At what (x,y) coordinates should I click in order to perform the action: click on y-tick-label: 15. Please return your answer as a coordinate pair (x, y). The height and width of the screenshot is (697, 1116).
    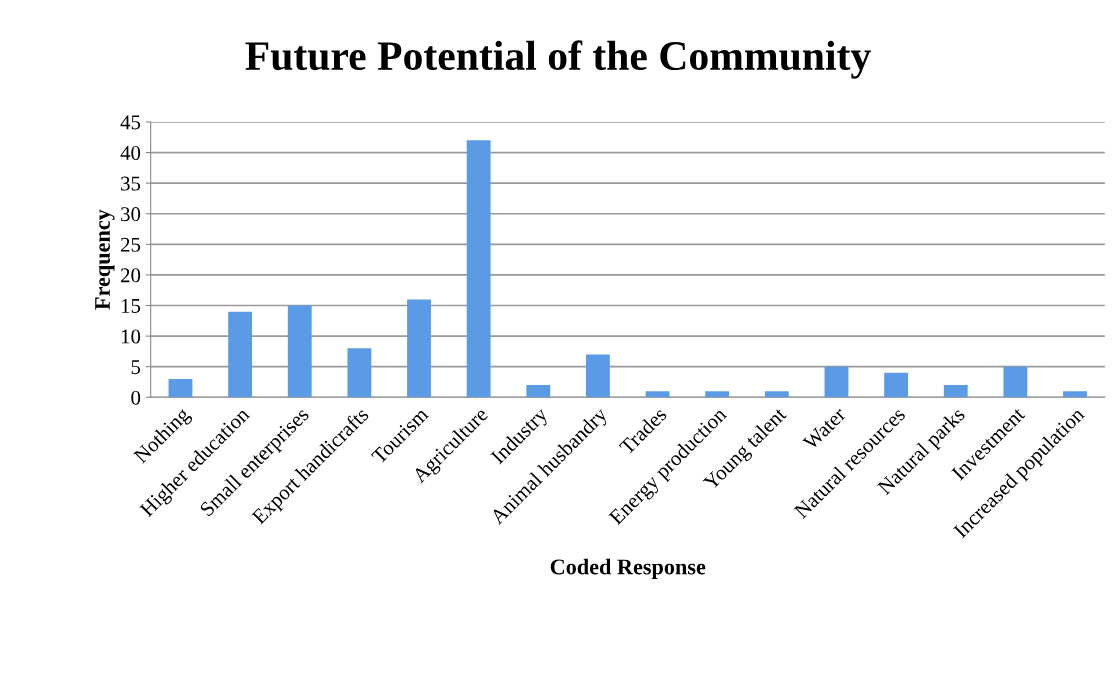
    Looking at the image, I should click on (131, 305).